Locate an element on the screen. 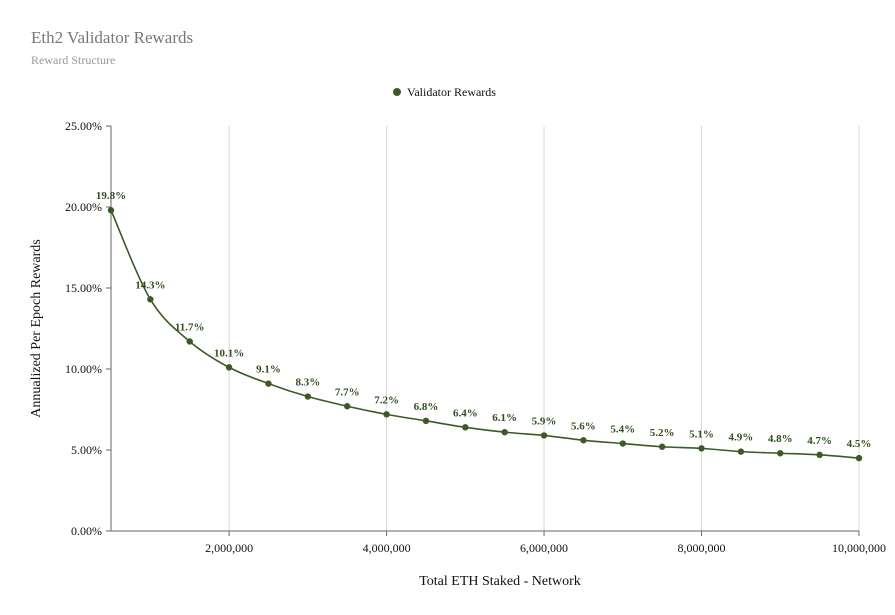  data-label: 4.5% is located at coordinates (859, 444).